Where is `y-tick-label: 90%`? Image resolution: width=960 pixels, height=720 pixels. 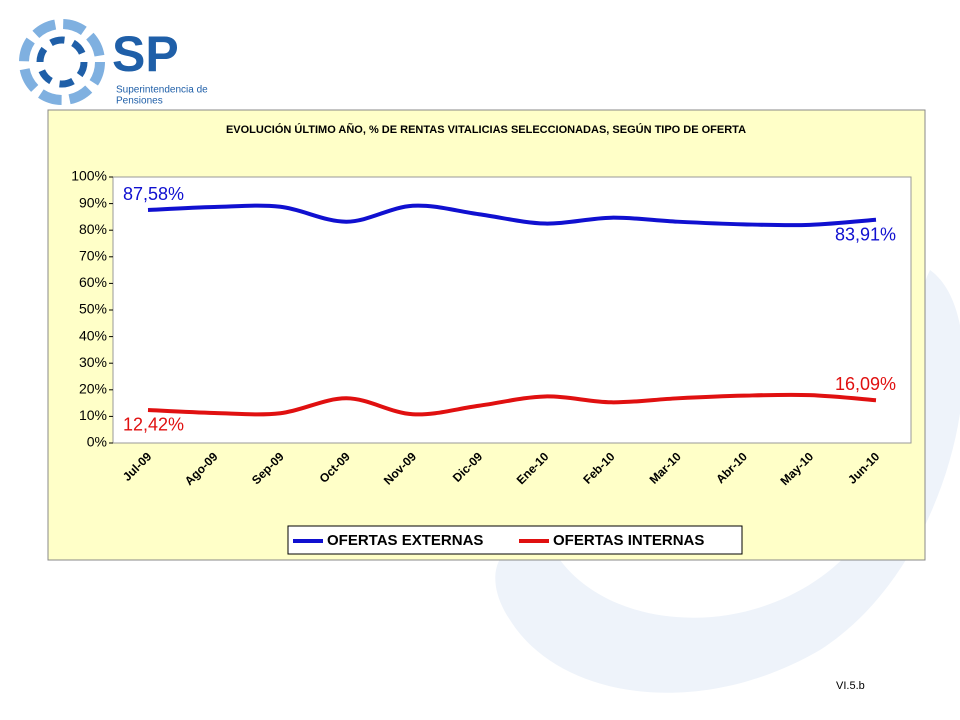 y-tick-label: 90% is located at coordinates (93, 202).